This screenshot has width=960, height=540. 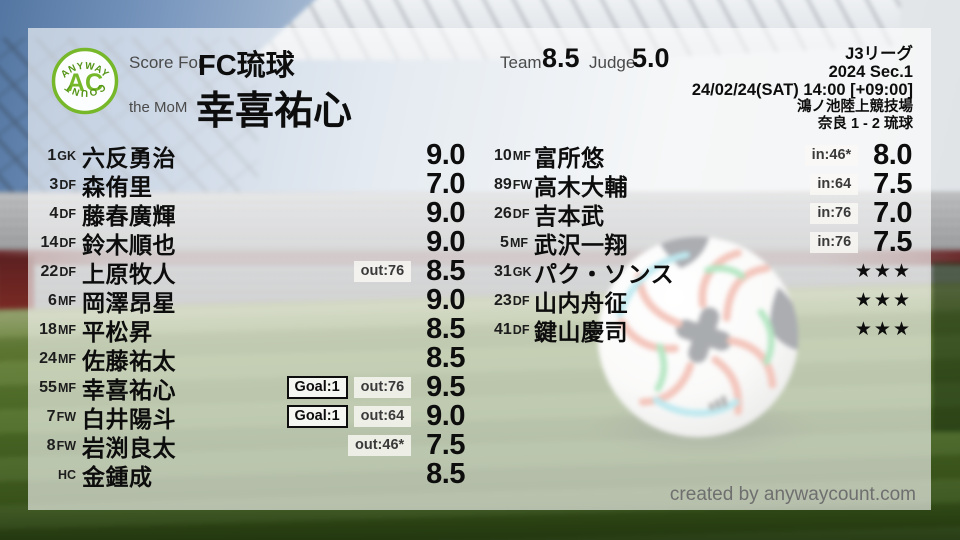 What do you see at coordinates (703, 330) in the screenshot?
I see `player-row: 41DF 鍵山慶司 ★★★` at bounding box center [703, 330].